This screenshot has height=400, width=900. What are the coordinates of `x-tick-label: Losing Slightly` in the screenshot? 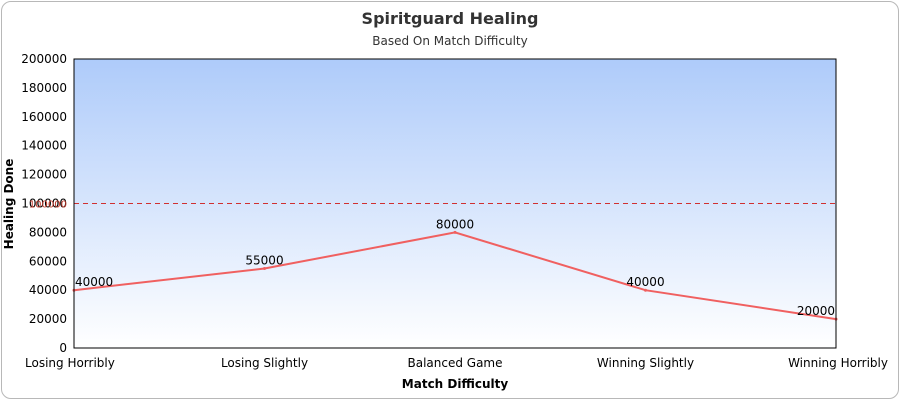 It's located at (264, 363).